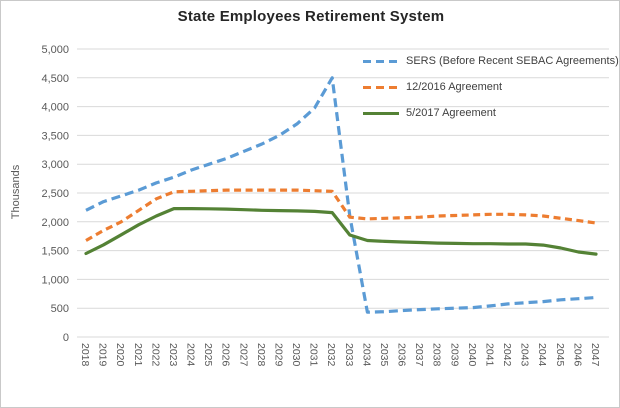 This screenshot has height=408, width=620. What do you see at coordinates (472, 355) in the screenshot?
I see `x-tick-label: 2040` at bounding box center [472, 355].